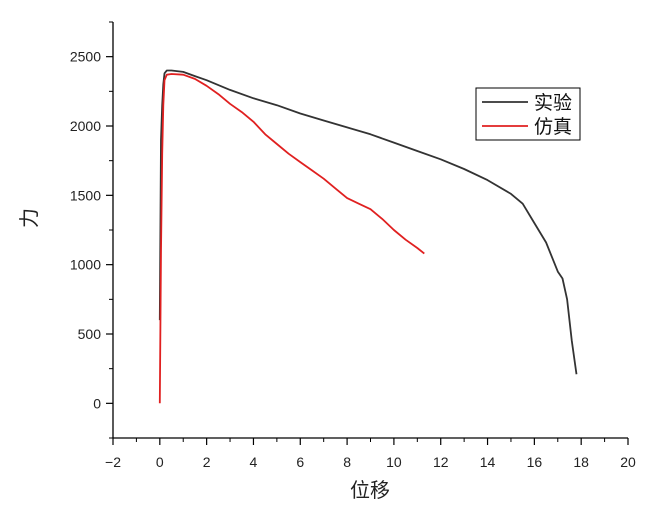 The image size is (669, 516). I want to click on legend-box, so click(528, 114).